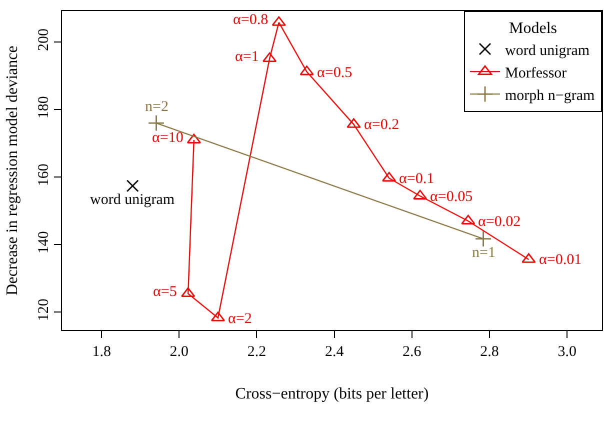  What do you see at coordinates (567, 352) in the screenshot?
I see `x-tick-label: 3.0` at bounding box center [567, 352].